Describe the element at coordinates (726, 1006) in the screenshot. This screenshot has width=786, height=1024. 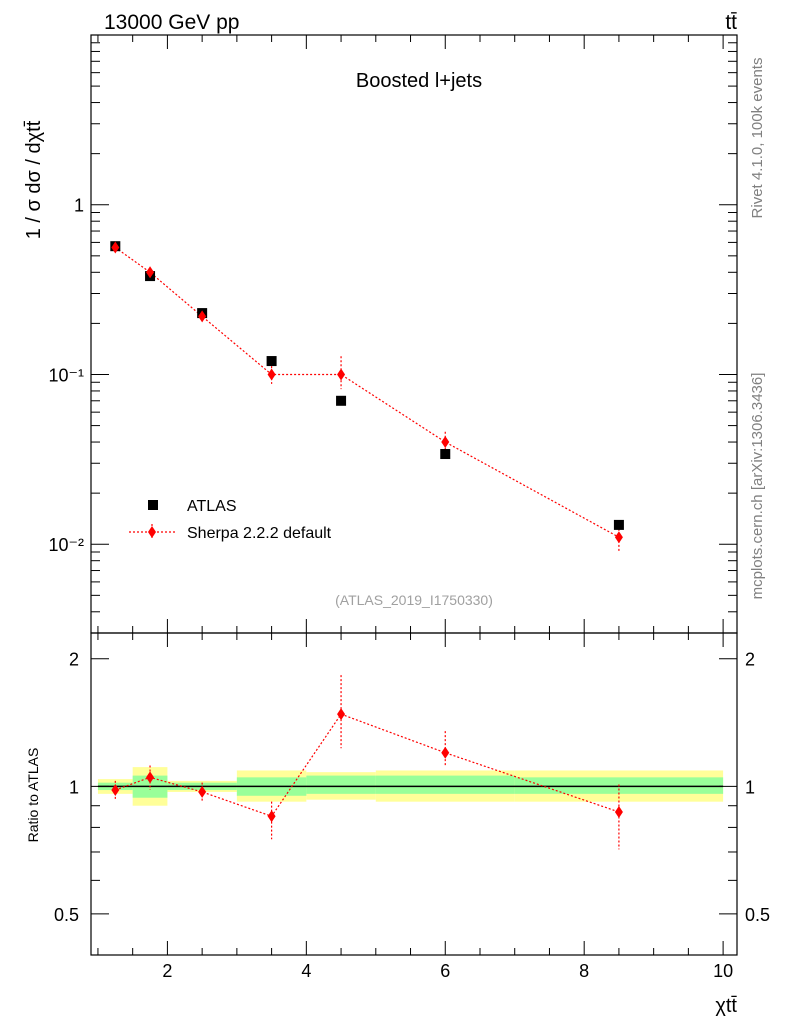
I see `x-axis-label: χtt̄` at that location.